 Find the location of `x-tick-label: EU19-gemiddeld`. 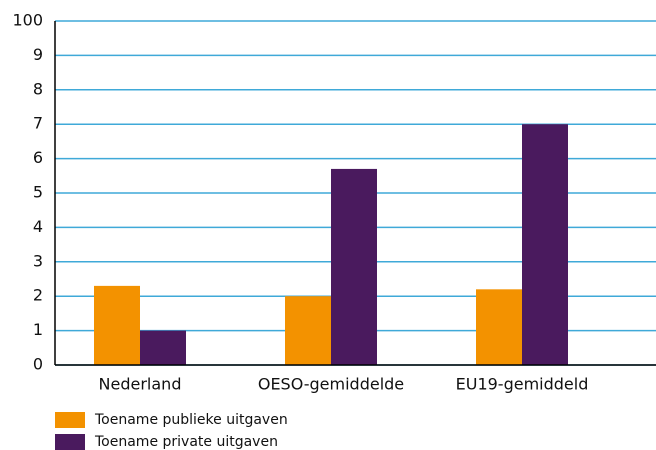

x-tick-label: EU19-gemiddeld is located at coordinates (522, 384).